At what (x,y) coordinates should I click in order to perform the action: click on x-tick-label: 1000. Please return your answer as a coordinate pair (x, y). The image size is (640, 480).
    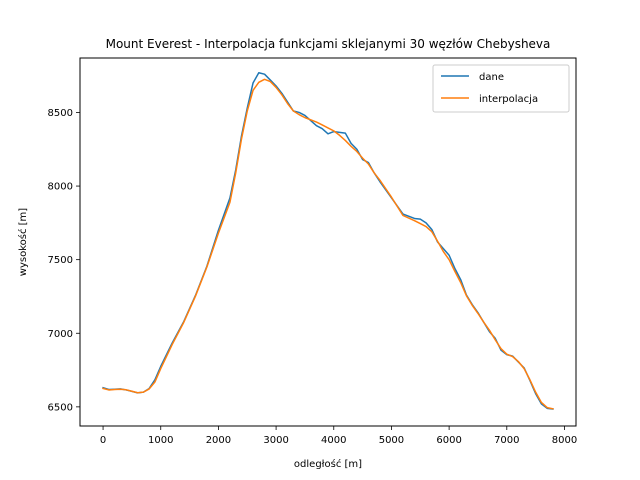
    Looking at the image, I should click on (160, 440).